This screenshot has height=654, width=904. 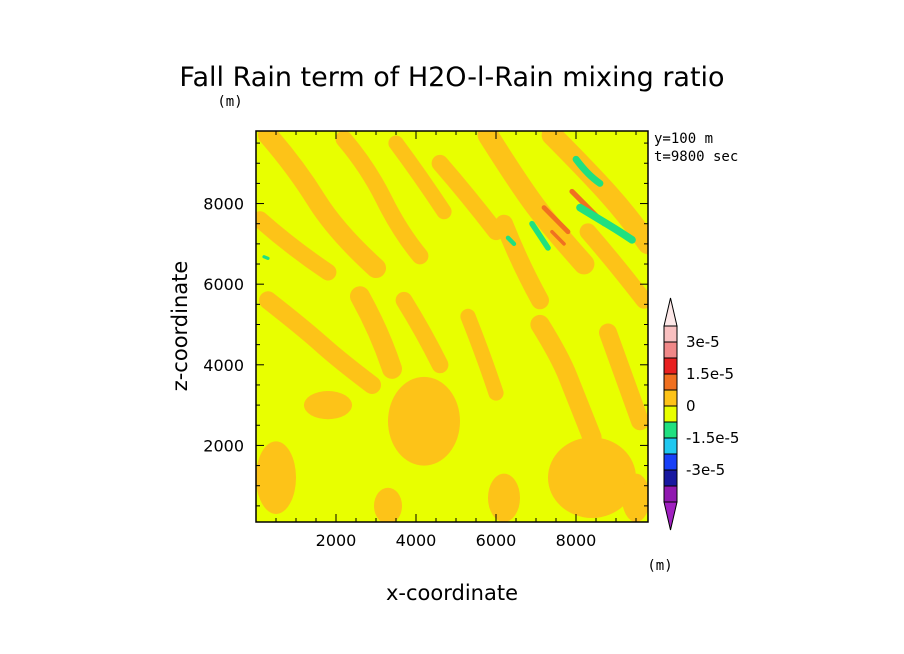 What do you see at coordinates (659, 566) in the screenshot?
I see `colorbar-unit: (m)` at bounding box center [659, 566].